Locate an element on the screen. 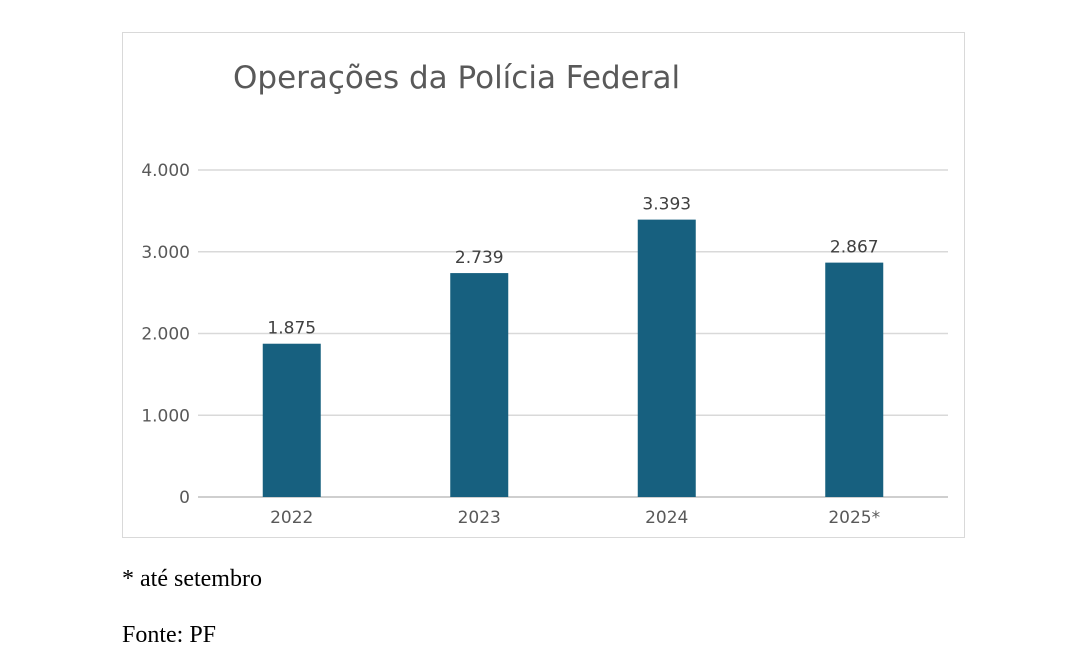 The image size is (1080, 669). source-note: Fonte: PF is located at coordinates (169, 635).